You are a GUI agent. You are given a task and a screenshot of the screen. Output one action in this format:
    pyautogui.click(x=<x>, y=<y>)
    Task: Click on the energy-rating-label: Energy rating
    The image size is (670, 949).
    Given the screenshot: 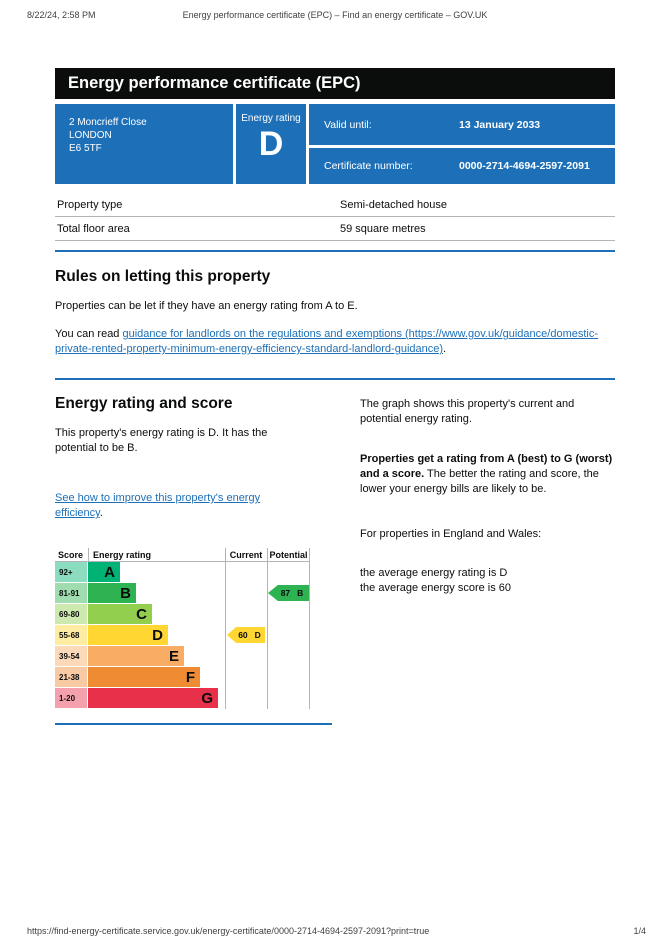 What is the action you would take?
    pyautogui.click(x=271, y=118)
    